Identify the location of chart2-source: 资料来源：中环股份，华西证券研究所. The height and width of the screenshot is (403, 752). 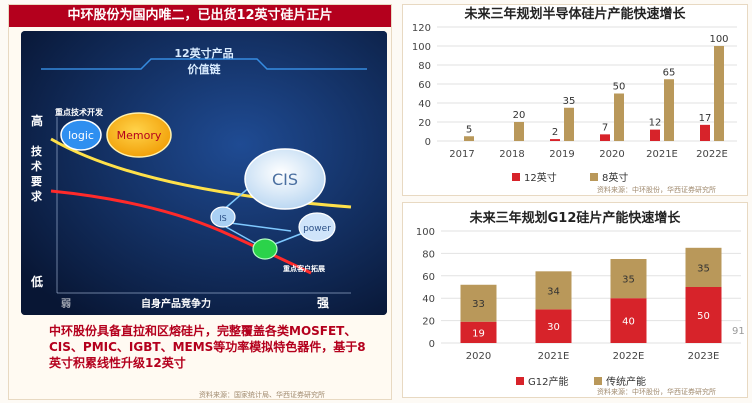
(656, 392).